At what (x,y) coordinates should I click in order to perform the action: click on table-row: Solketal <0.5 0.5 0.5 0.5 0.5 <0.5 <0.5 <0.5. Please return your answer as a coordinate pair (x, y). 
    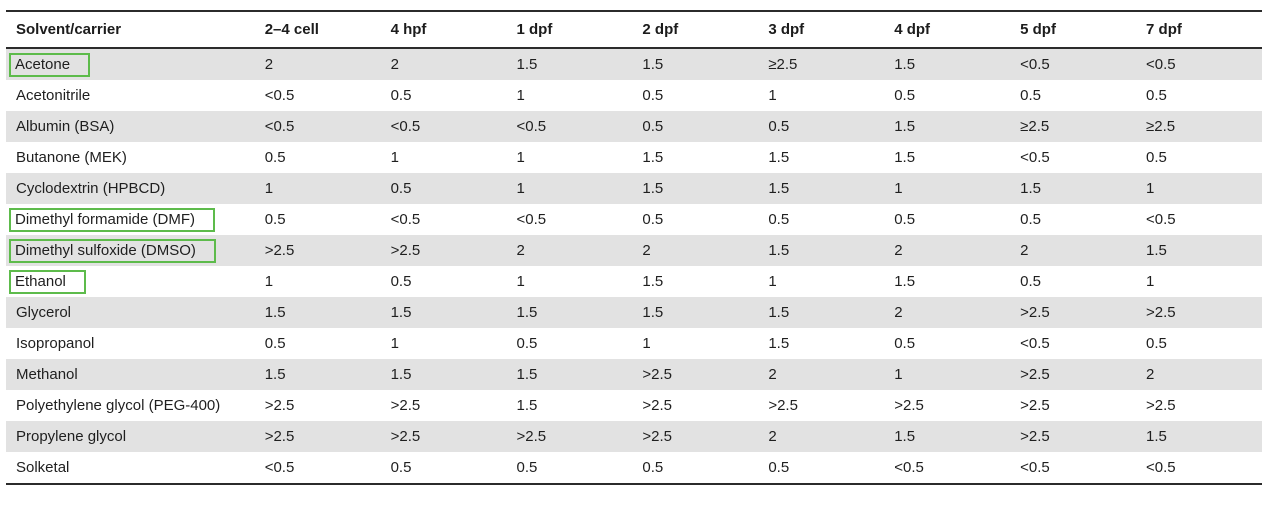
    Looking at the image, I should click on (634, 468).